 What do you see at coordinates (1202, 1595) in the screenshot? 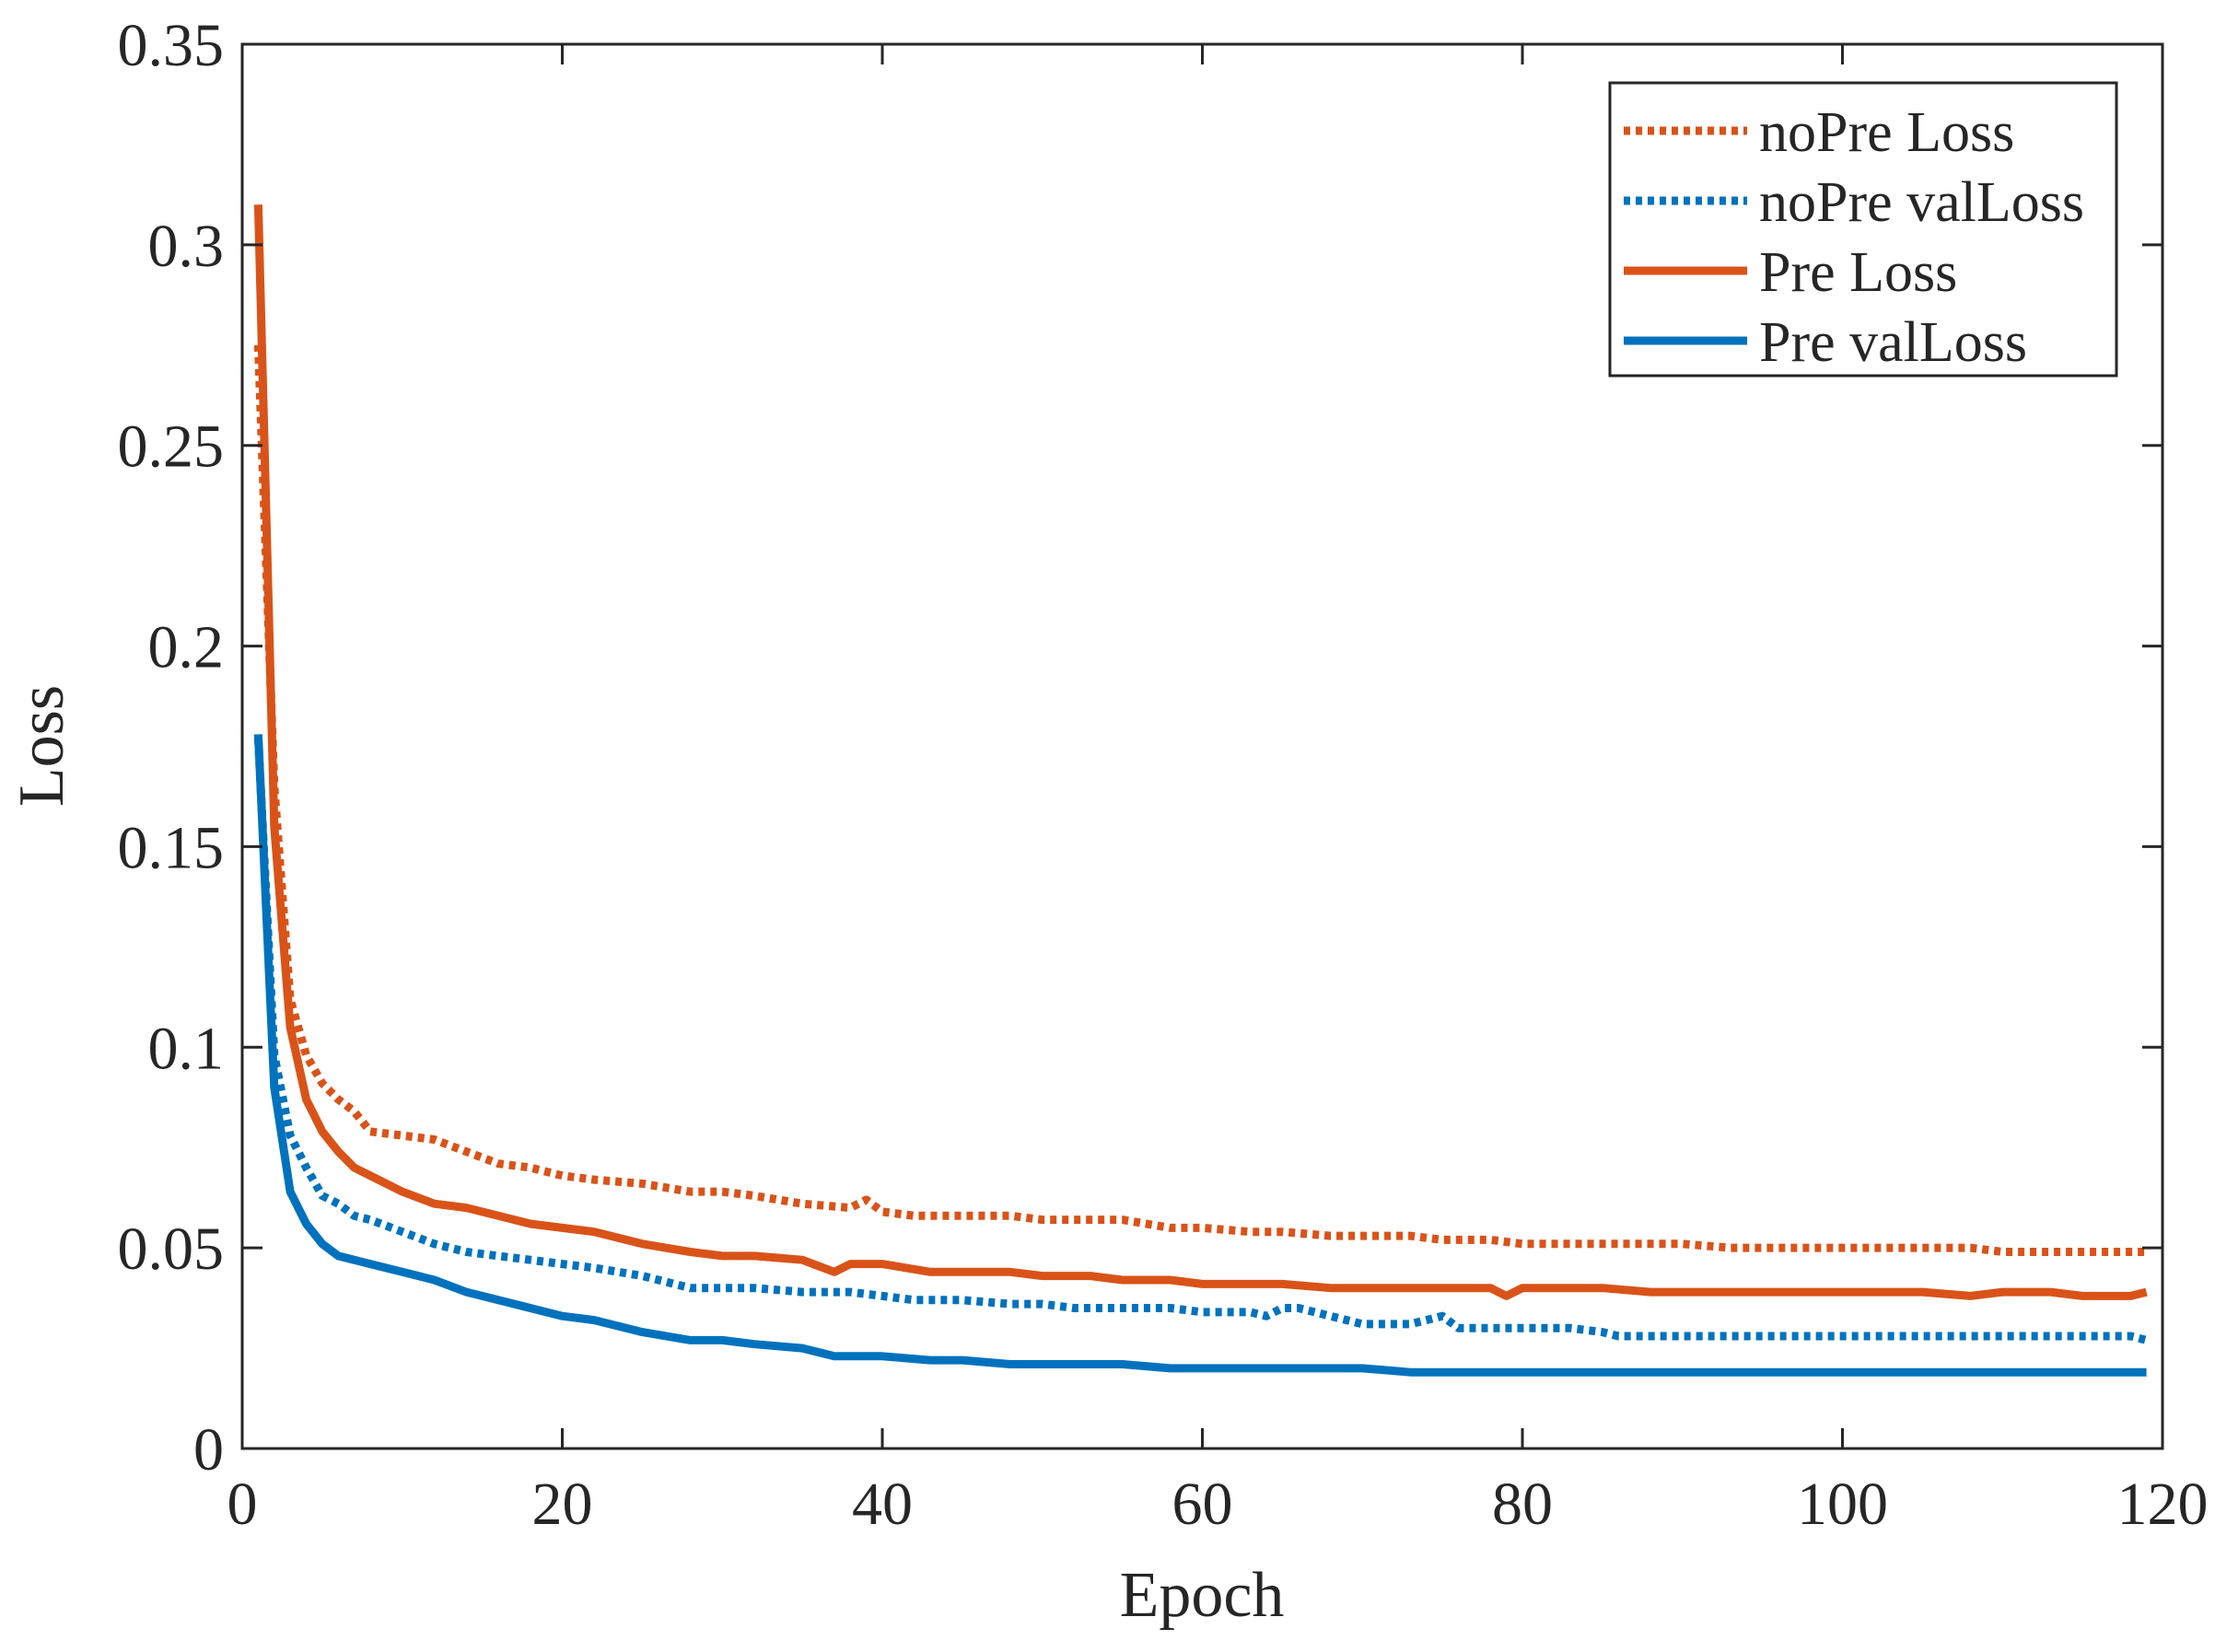
I see `x-axis-label: Epoch` at bounding box center [1202, 1595].